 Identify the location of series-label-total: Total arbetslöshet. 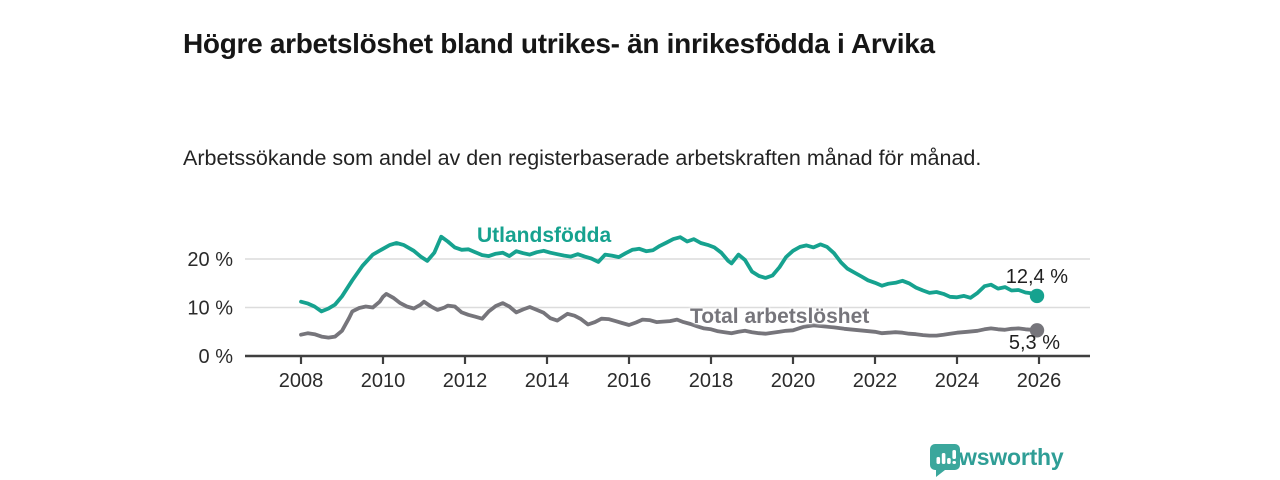
(780, 316).